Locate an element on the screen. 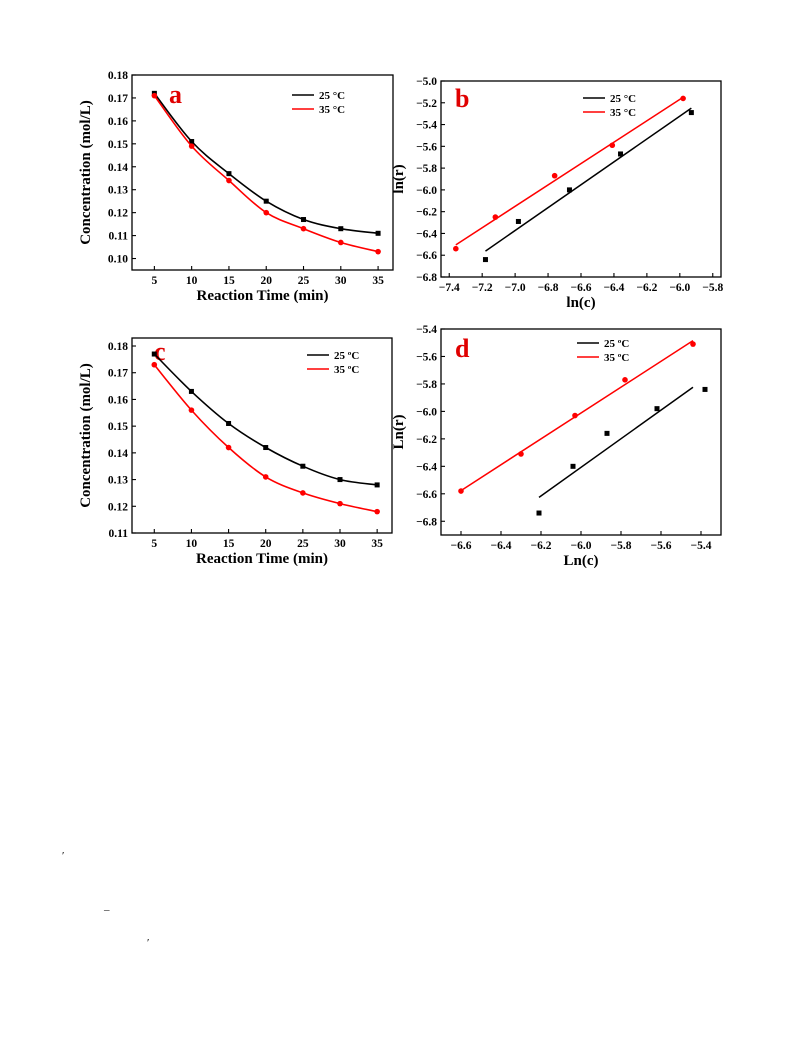  stray-mark: – is located at coordinates (107, 910).